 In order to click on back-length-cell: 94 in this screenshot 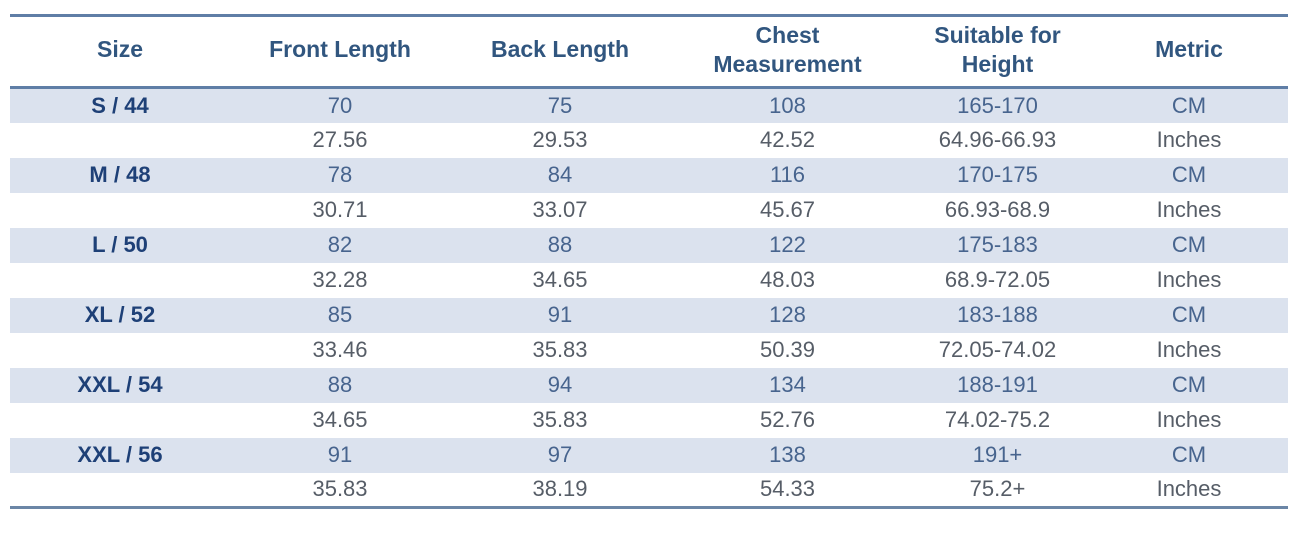, I will do `click(560, 384)`.